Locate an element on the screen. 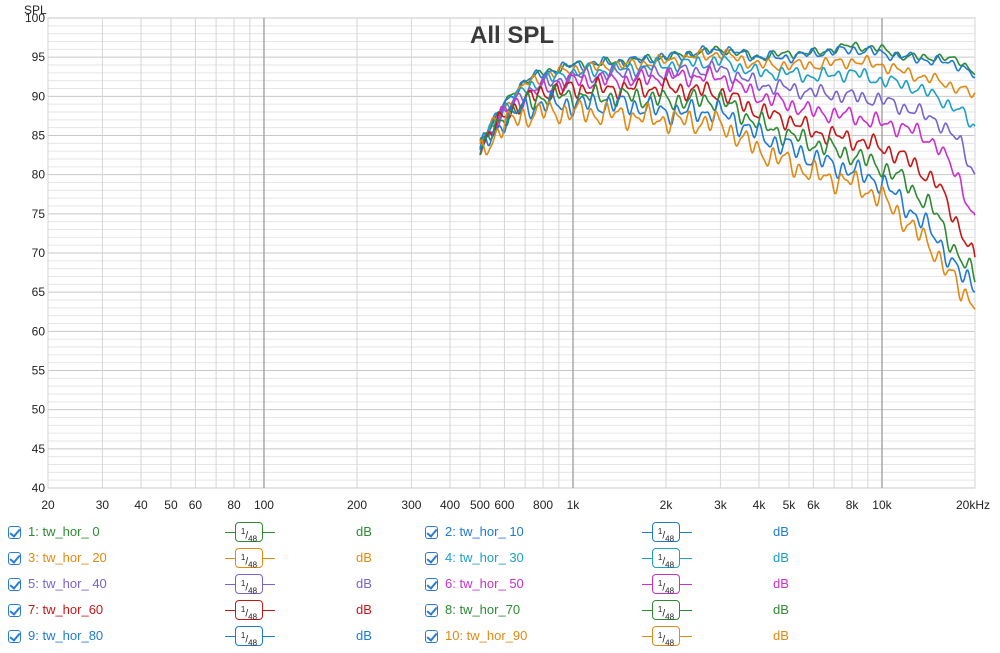 Image resolution: width=1000 pixels, height=653 pixels. legend-label: 10: tw_hor_90 is located at coordinates (486, 635).